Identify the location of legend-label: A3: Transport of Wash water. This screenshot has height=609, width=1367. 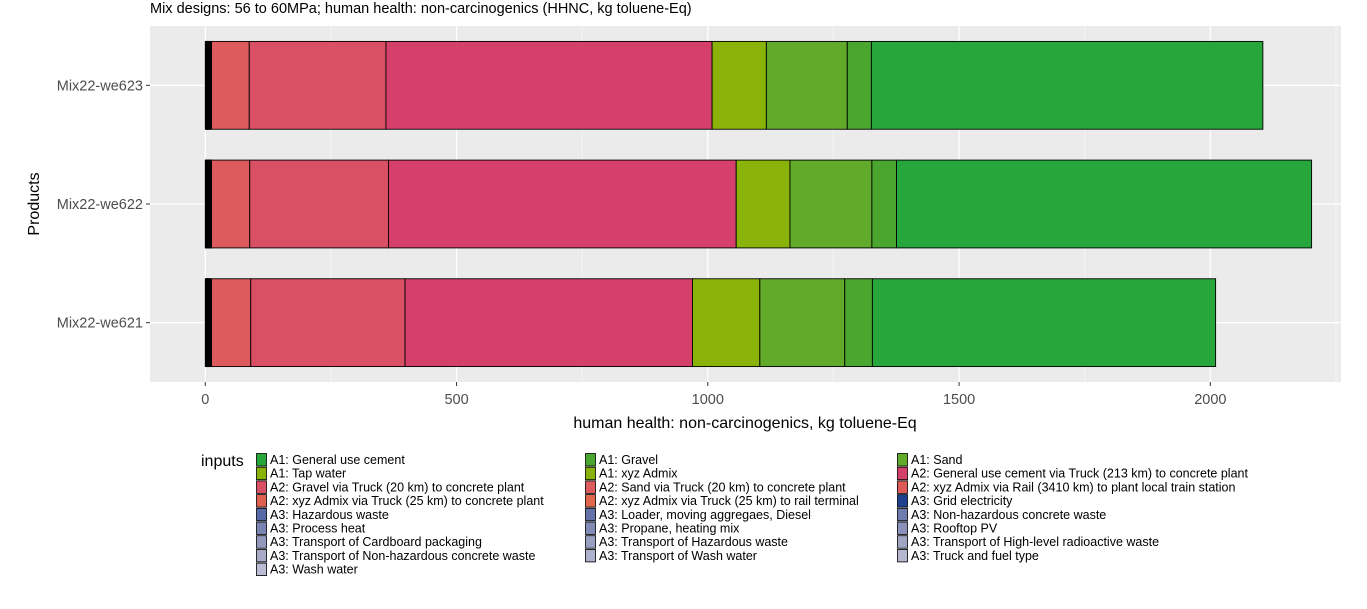
(678, 556).